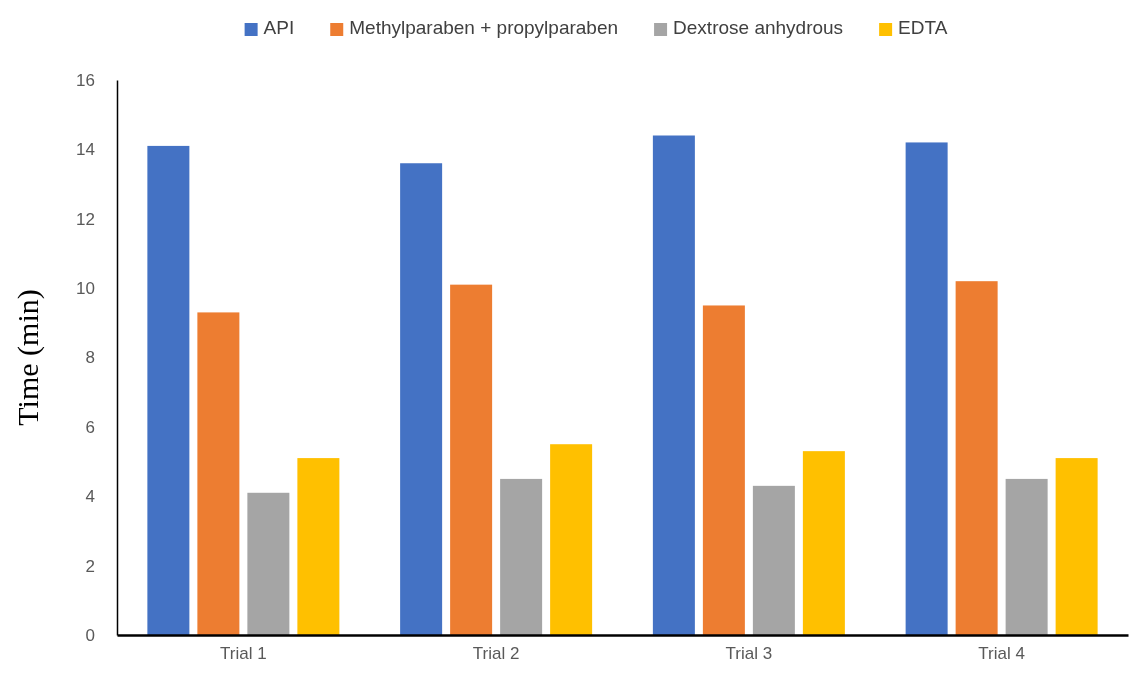  Describe the element at coordinates (749, 654) in the screenshot. I see `x-tick-label: Trial 3` at that location.